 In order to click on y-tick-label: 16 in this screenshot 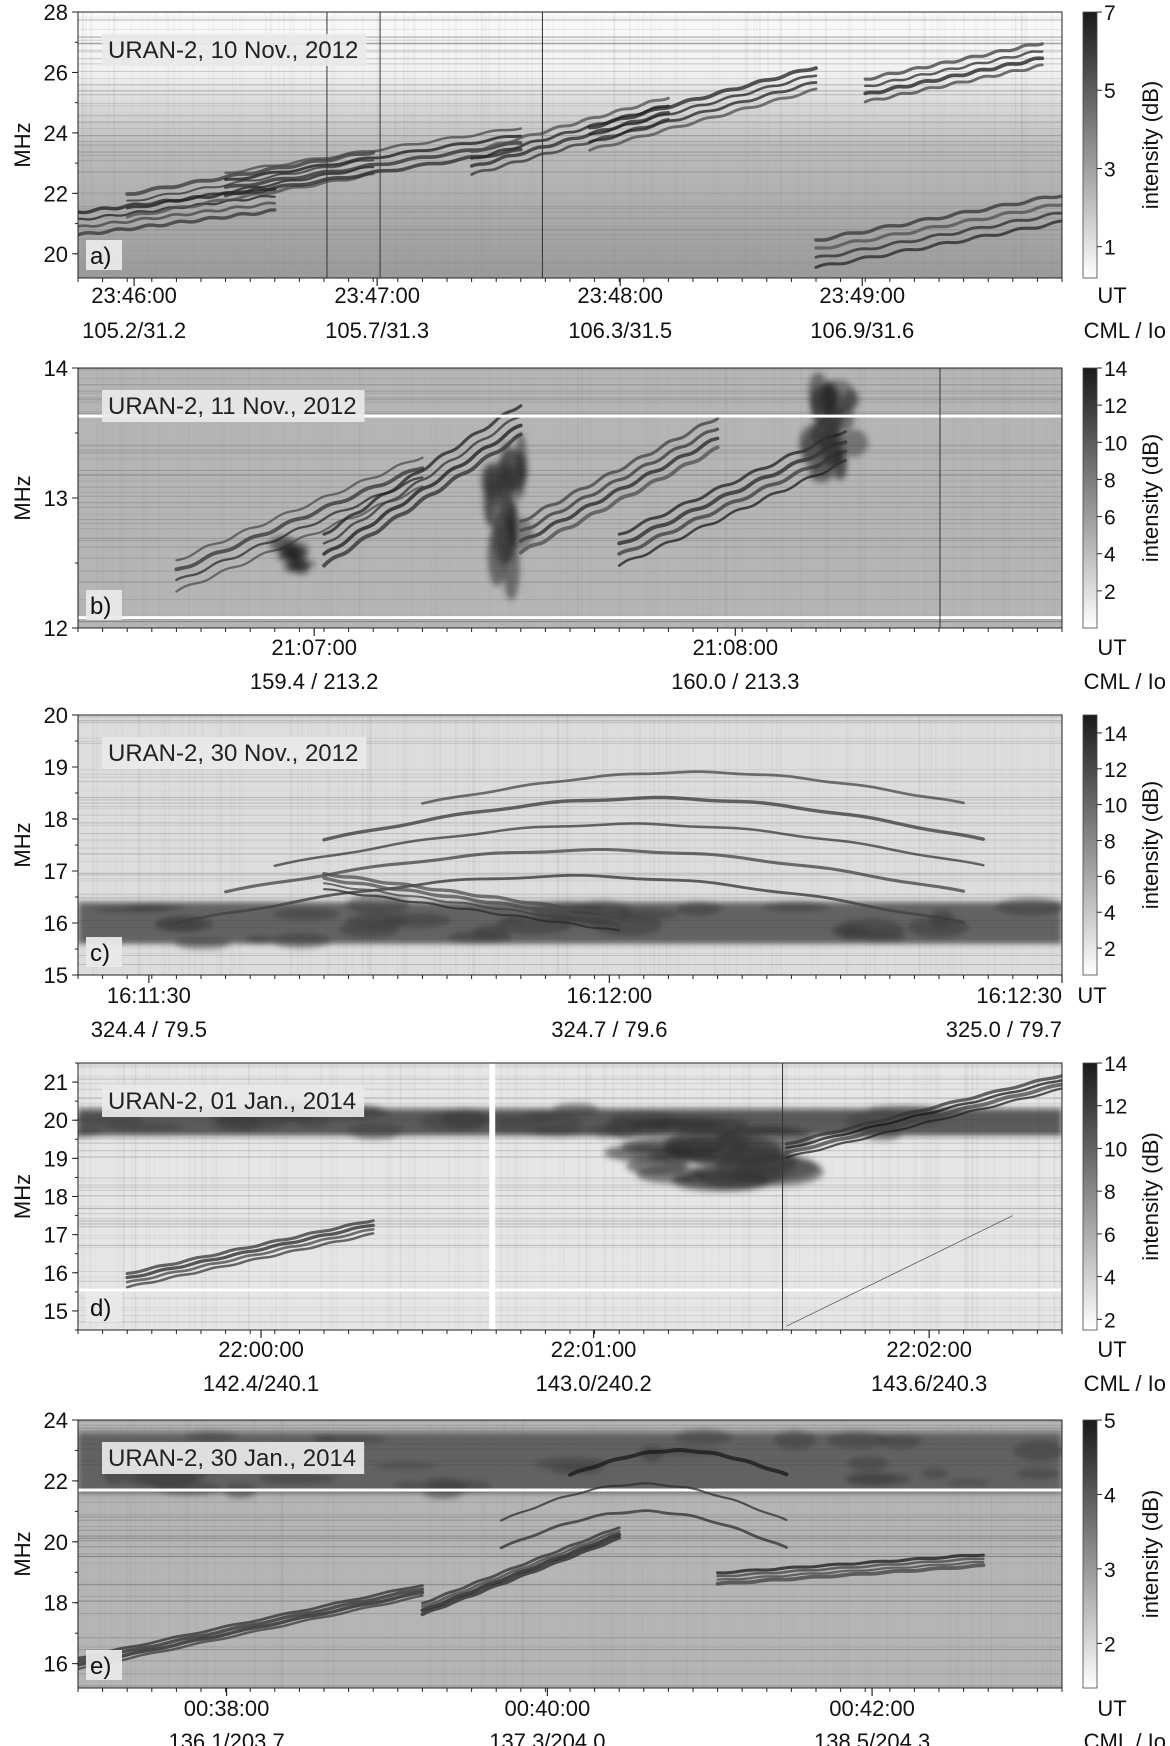, I will do `click(56, 1273)`.